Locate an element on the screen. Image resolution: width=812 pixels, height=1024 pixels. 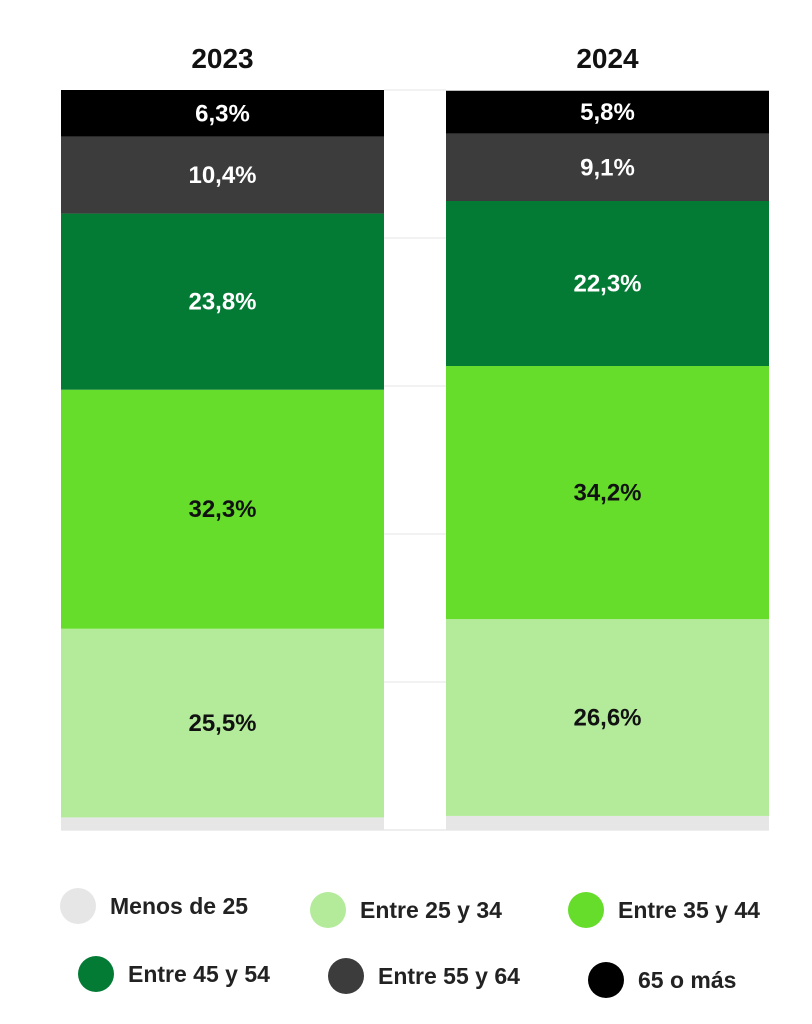
legend-item-3: Entre 45 y 54 is located at coordinates (174, 974).